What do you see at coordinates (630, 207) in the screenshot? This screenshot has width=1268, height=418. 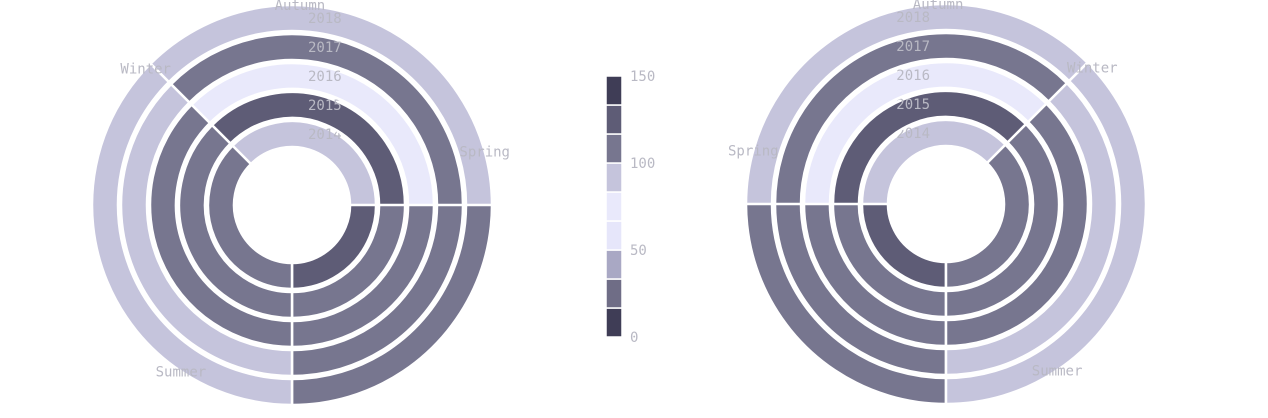 I see `color-legend: 0 50 100 150` at bounding box center [630, 207].